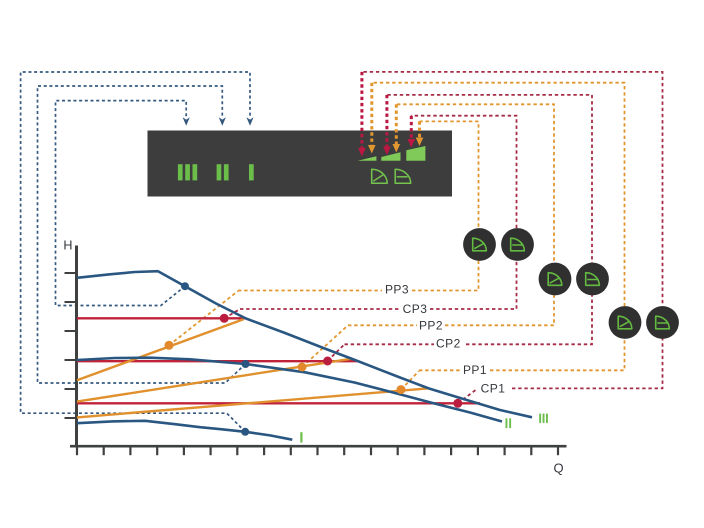 The height and width of the screenshot is (528, 704). I want to click on svg-text: CP1, so click(493, 388).